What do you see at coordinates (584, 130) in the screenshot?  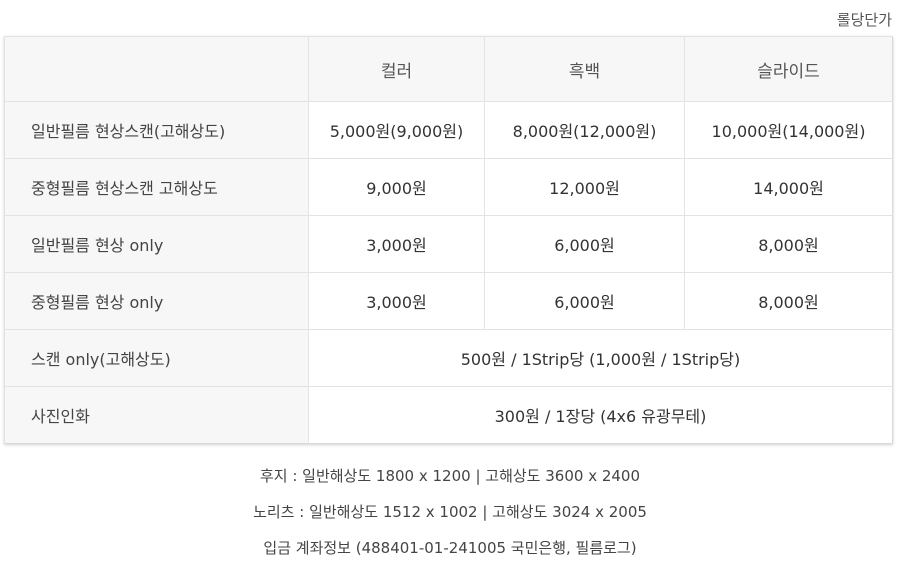 I see `price-bw: 8,000원(12,000원)` at bounding box center [584, 130].